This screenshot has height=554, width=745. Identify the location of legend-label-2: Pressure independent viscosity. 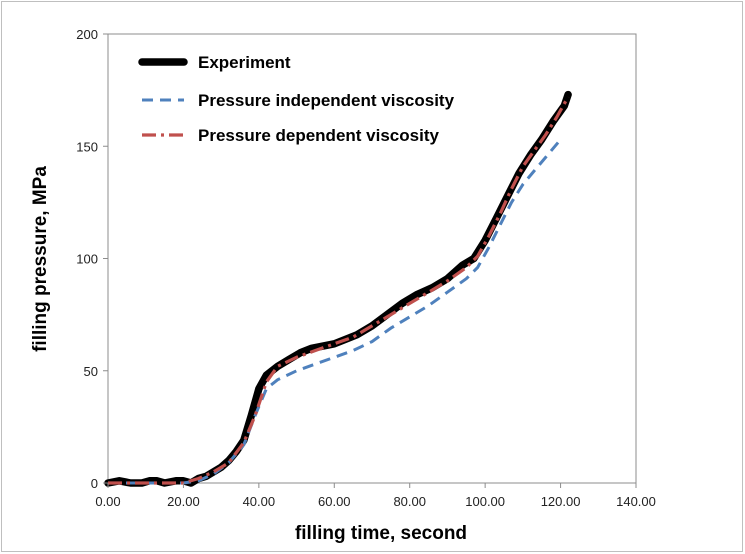
(326, 100).